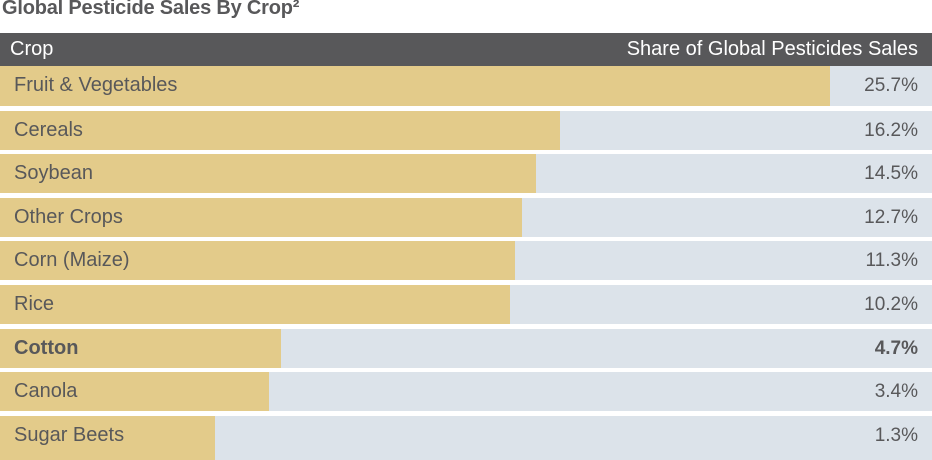 Image resolution: width=932 pixels, height=460 pixels. Describe the element at coordinates (891, 217) in the screenshot. I see `value-label: 12.7%` at that location.